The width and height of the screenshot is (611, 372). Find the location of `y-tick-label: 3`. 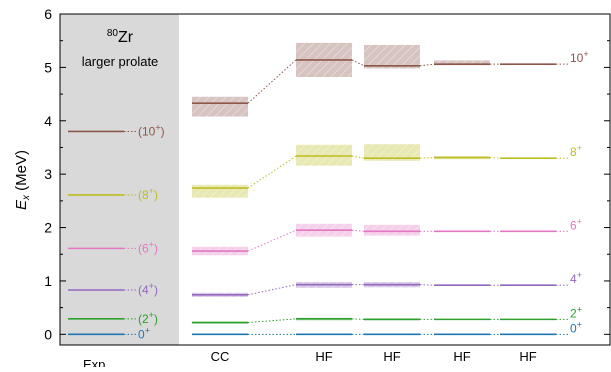

y-tick-label: 3 is located at coordinates (48, 174).